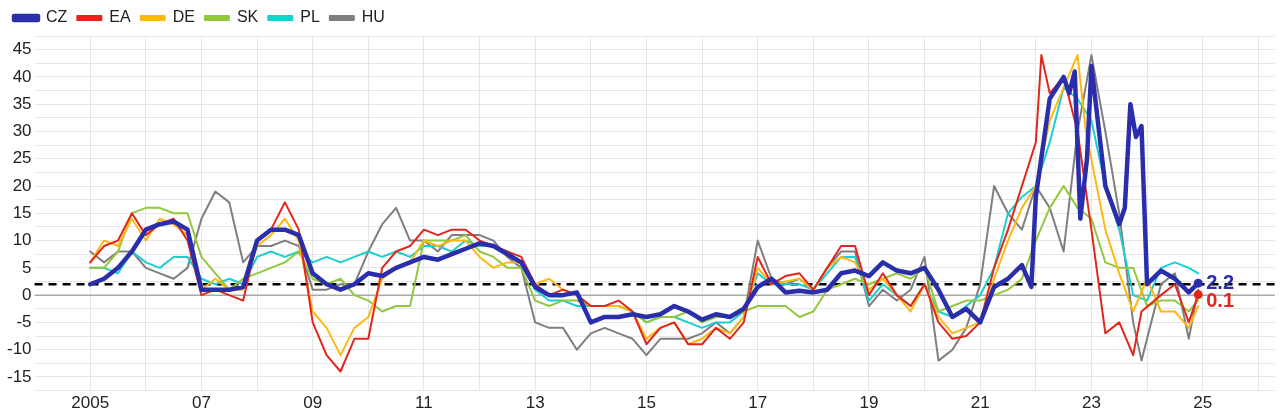  I want to click on y-tick-label: -5, so click(24, 322).